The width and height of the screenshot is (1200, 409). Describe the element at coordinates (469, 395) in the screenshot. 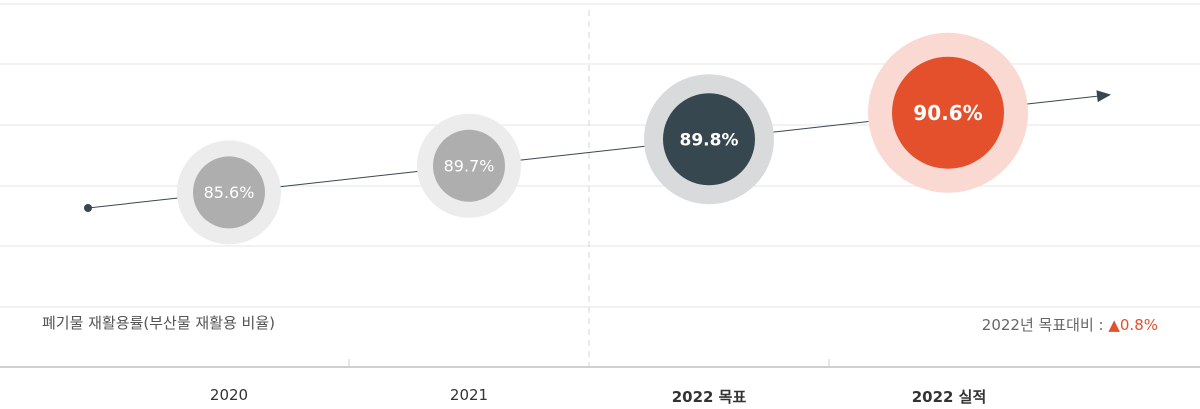

I see `x-tick-label-2021: 2021` at that location.